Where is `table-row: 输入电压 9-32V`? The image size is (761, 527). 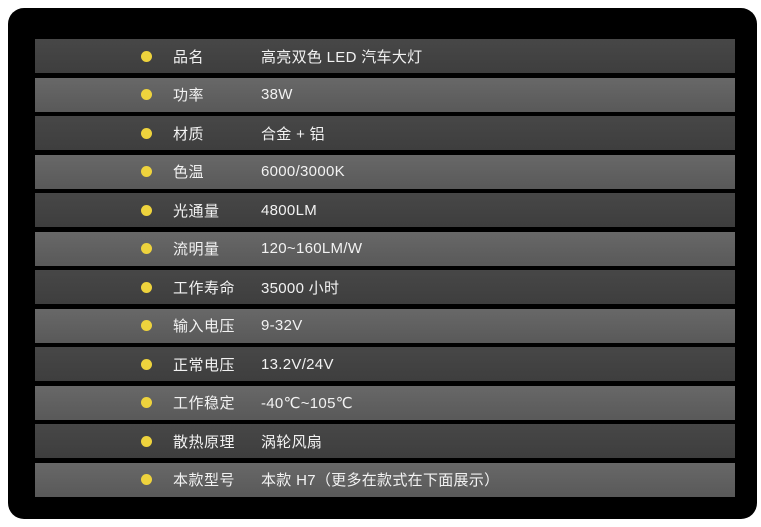 table-row: 输入电压 9-32V is located at coordinates (385, 325).